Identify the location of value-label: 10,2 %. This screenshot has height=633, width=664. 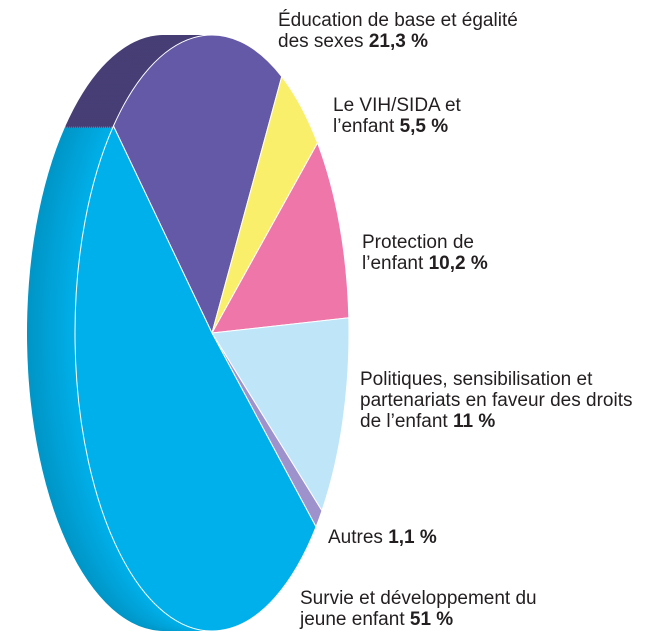
(458, 263).